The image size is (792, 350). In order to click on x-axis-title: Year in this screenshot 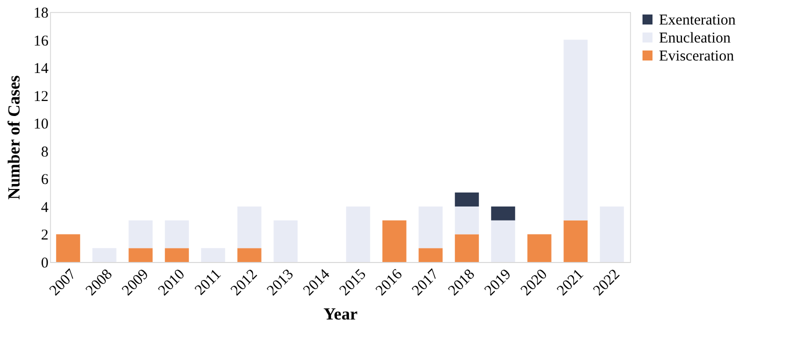, I will do `click(341, 314)`.